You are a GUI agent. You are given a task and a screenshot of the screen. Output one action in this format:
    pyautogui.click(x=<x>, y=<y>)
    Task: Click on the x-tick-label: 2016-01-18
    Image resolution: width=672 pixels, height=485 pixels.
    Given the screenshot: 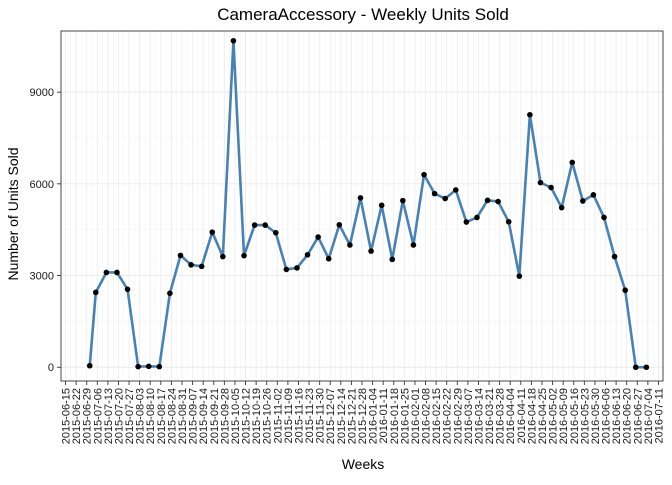 What is the action you would take?
    pyautogui.click(x=395, y=416)
    